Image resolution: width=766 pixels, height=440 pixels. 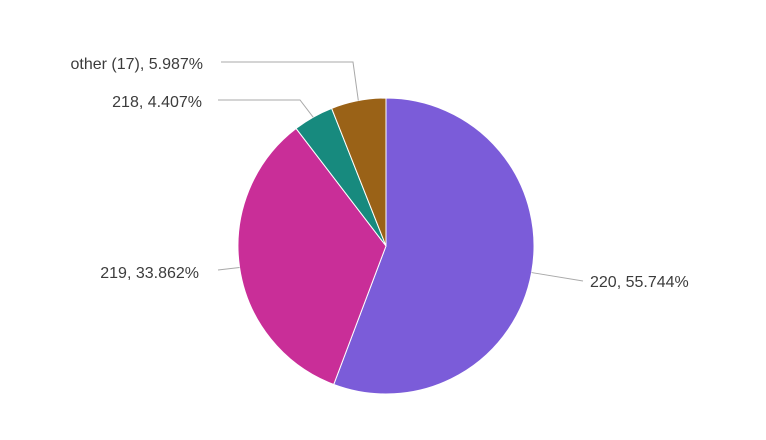 What do you see at coordinates (639, 282) in the screenshot?
I see `slice-label-220: 220, 55.744%` at bounding box center [639, 282].